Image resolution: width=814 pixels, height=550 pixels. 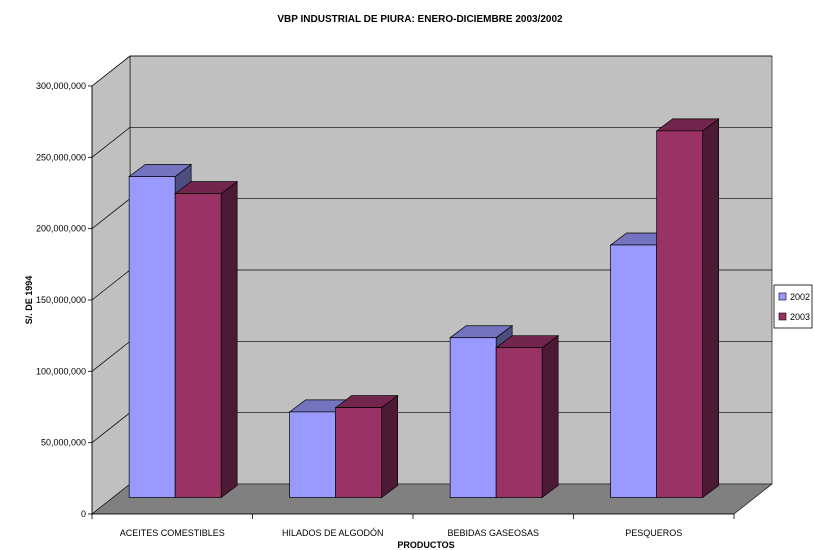 I want to click on x-tick-label: HILADOS DE ALGODÓN, so click(x=333, y=533).